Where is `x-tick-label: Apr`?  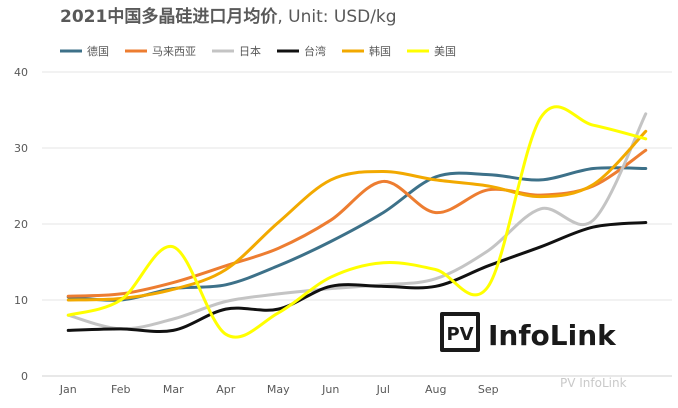
x-tick-label: Apr is located at coordinates (226, 389).